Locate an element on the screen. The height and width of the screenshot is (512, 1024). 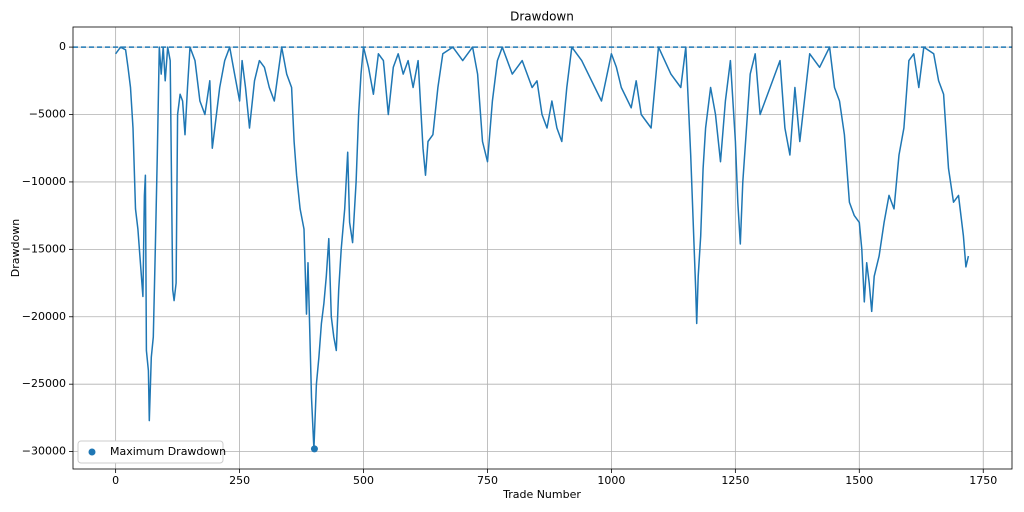
legend-marker is located at coordinates (92, 452).